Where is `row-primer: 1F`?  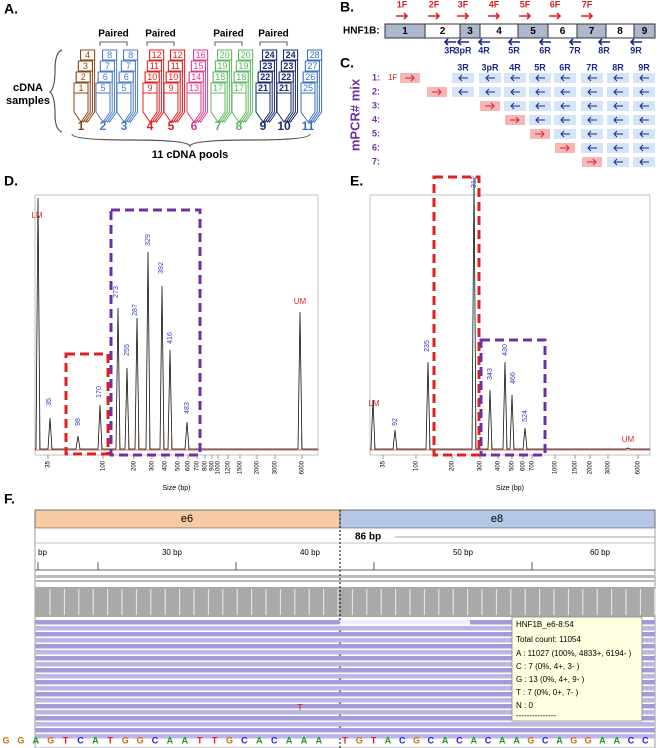 row-primer: 1F is located at coordinates (392, 77).